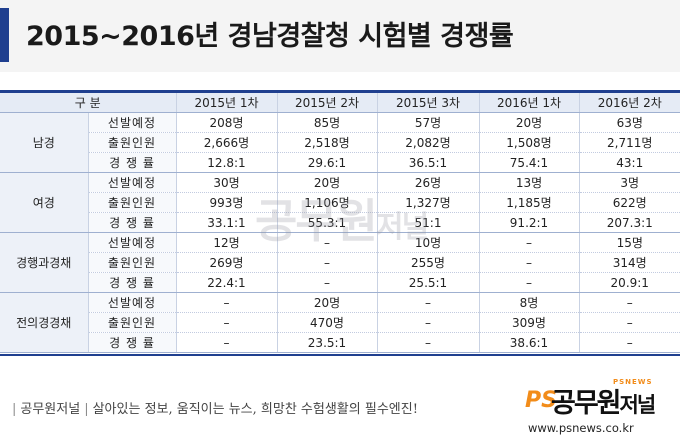 This screenshot has width=680, height=447. I want to click on table-cell: 309명, so click(529, 322).